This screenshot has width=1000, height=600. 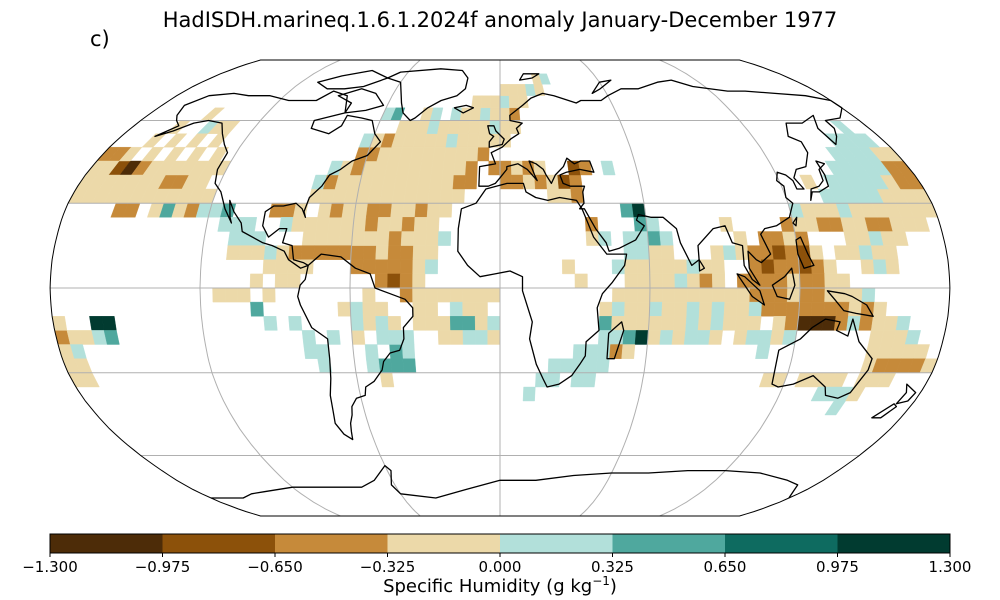 What do you see at coordinates (496, 136) in the screenshot?
I see `coastline-uk` at bounding box center [496, 136].